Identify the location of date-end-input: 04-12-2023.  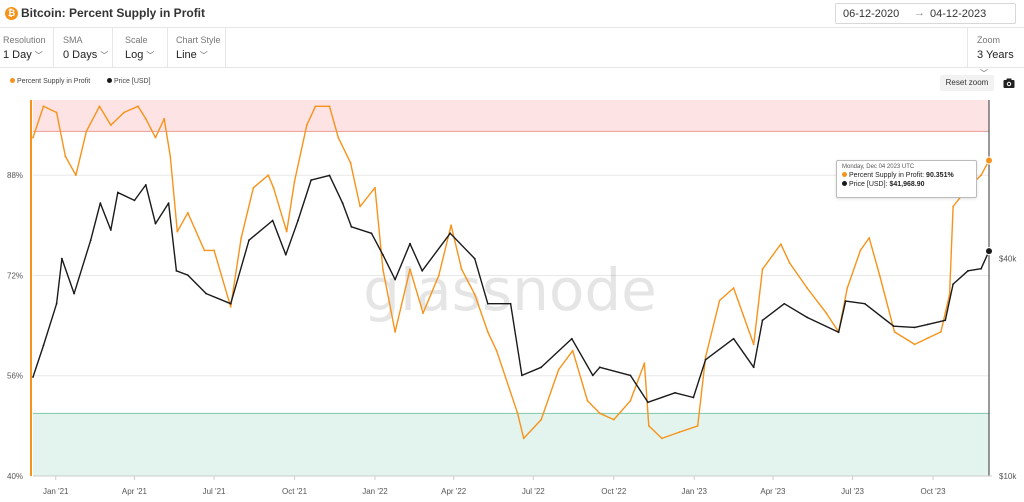
(958, 14).